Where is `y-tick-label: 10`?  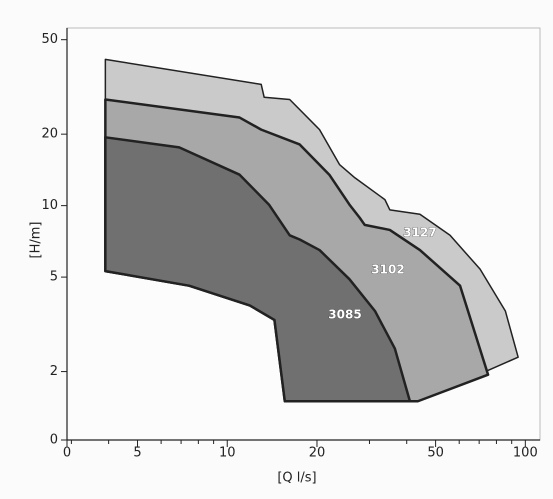
y-tick-label: 10 is located at coordinates (49, 205).